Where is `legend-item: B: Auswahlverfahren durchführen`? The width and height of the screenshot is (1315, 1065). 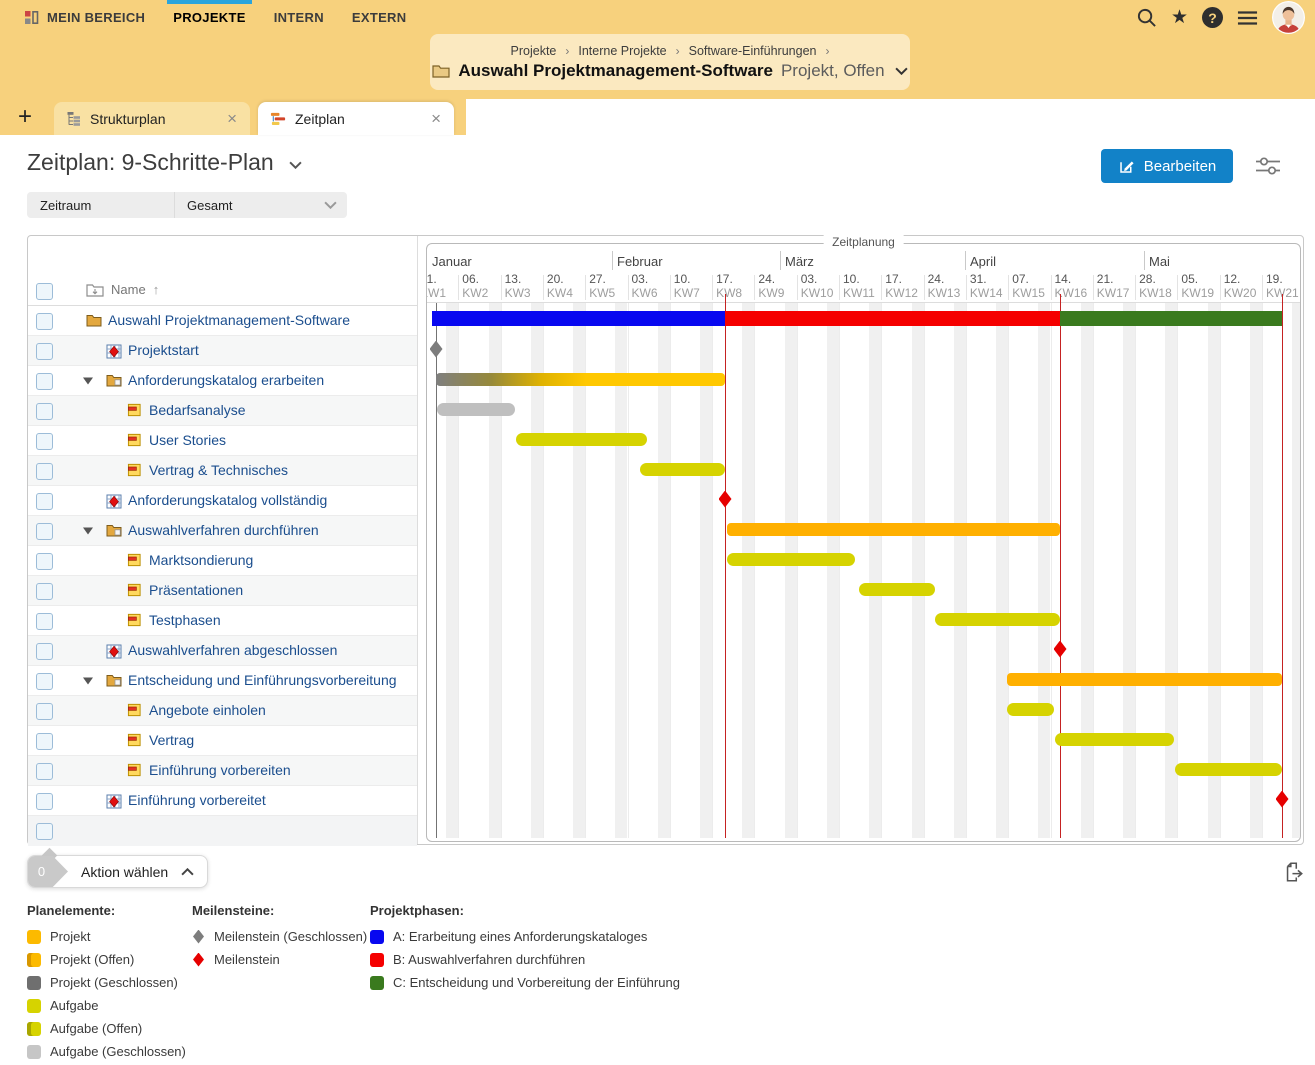
legend-item: B: Auswahlverfahren durchführen is located at coordinates (525, 959).